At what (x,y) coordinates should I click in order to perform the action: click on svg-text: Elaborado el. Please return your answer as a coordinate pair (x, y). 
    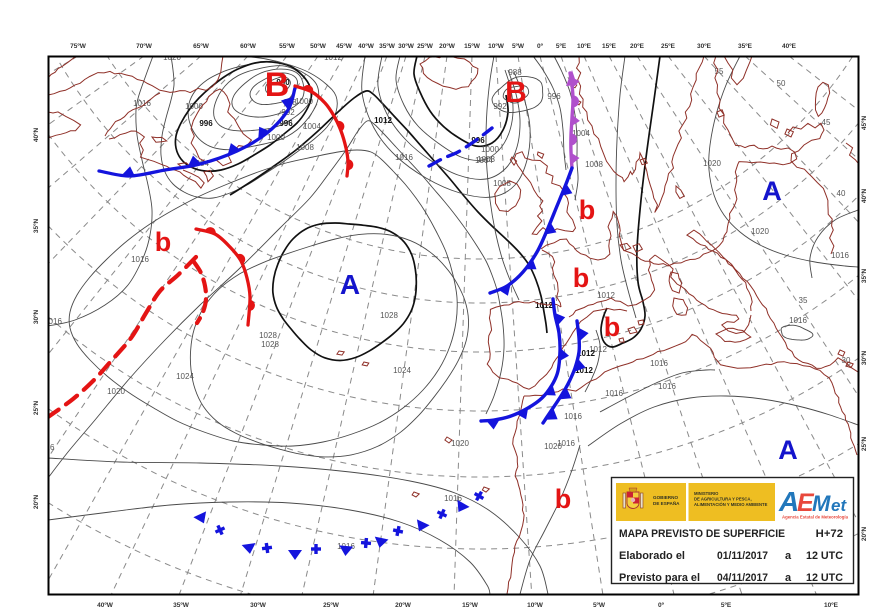
    Looking at the image, I should click on (652, 556).